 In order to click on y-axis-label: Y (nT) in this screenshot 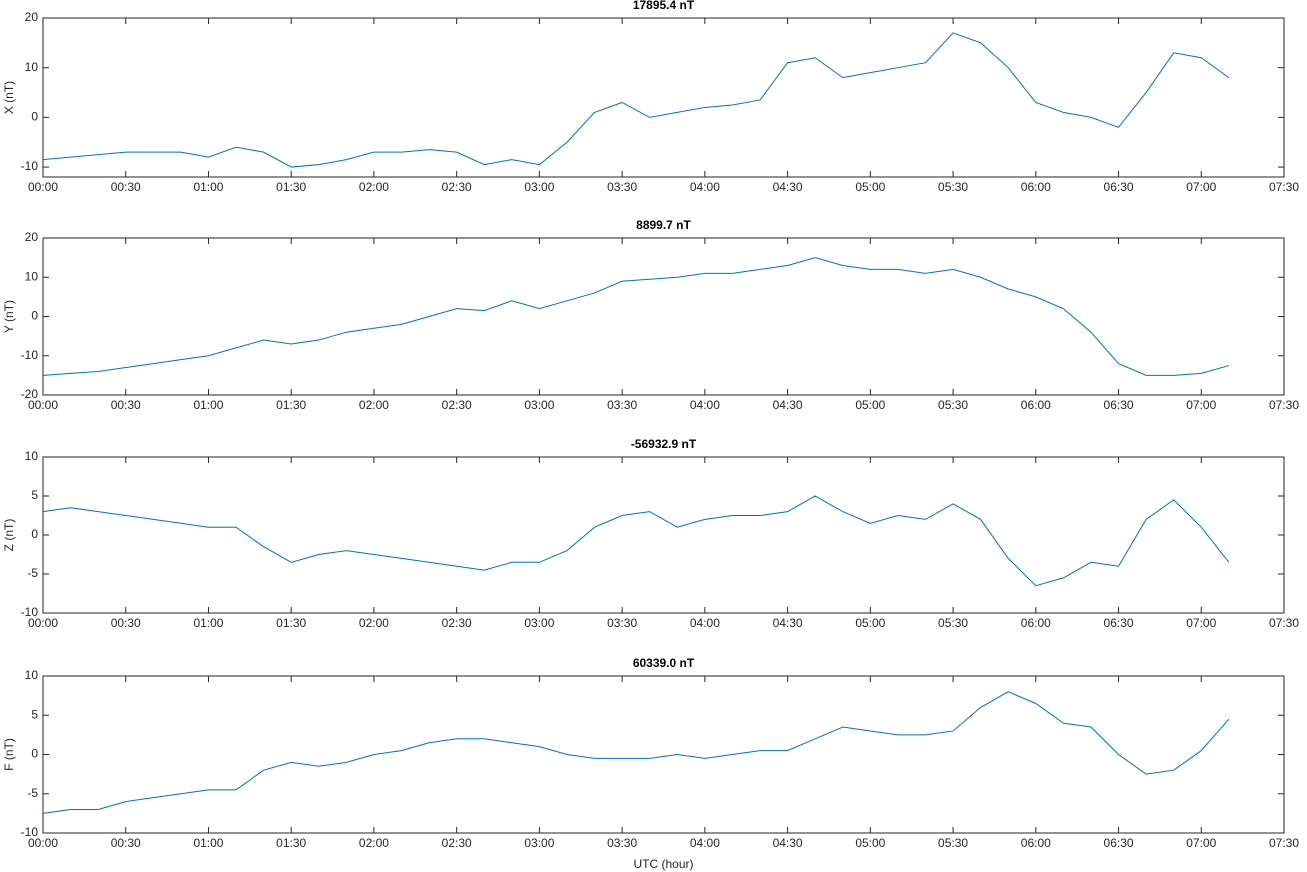, I will do `click(9, 316)`.